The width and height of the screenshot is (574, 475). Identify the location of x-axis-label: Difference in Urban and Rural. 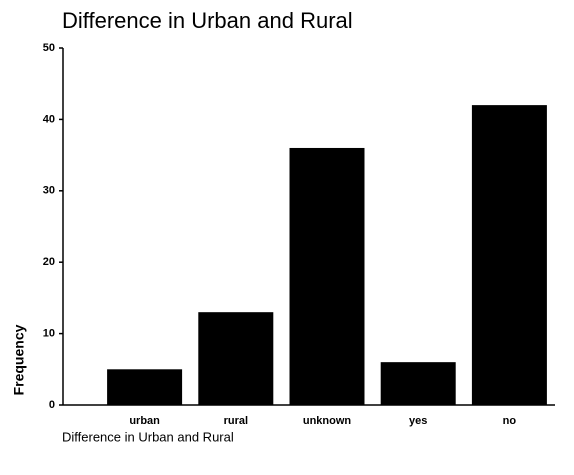
(148, 436).